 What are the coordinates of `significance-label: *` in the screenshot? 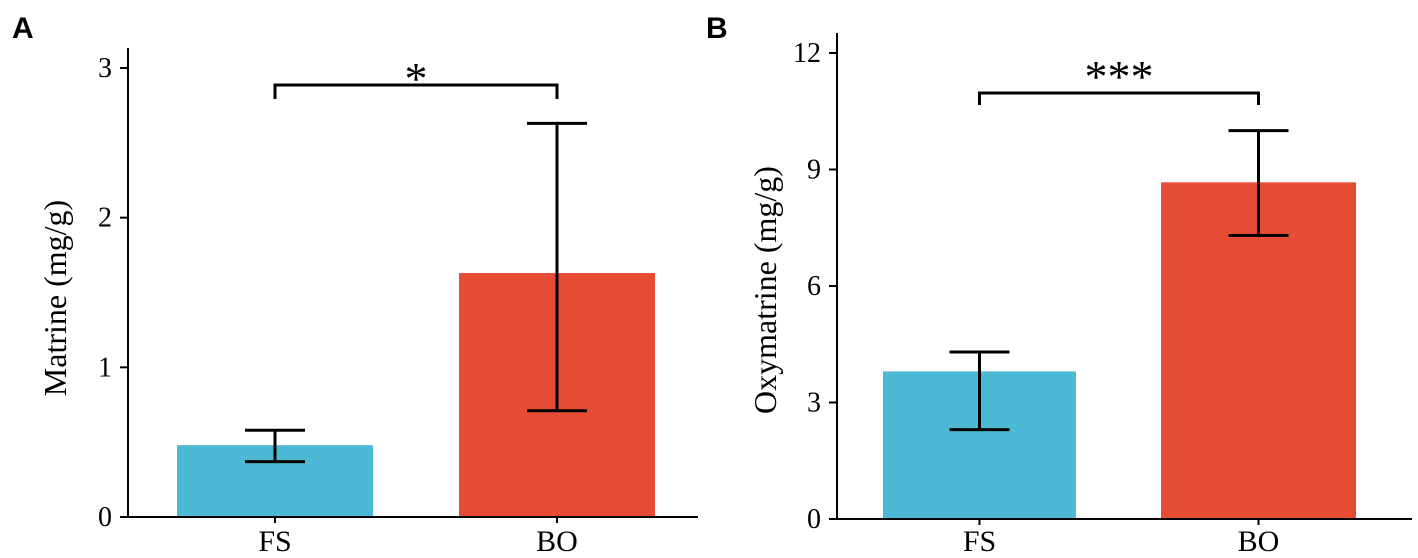 It's located at (416, 78).